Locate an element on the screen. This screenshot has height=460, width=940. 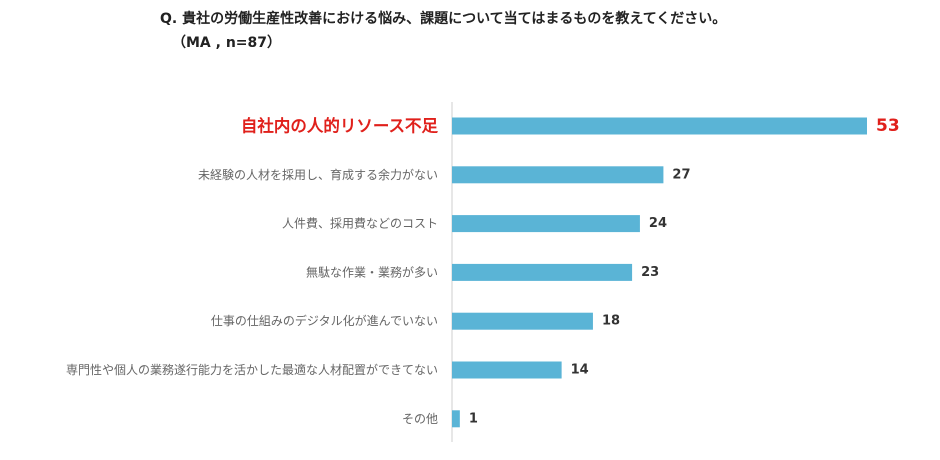
category-label-2: 人件費、採用費などのコスト is located at coordinates (360, 223).